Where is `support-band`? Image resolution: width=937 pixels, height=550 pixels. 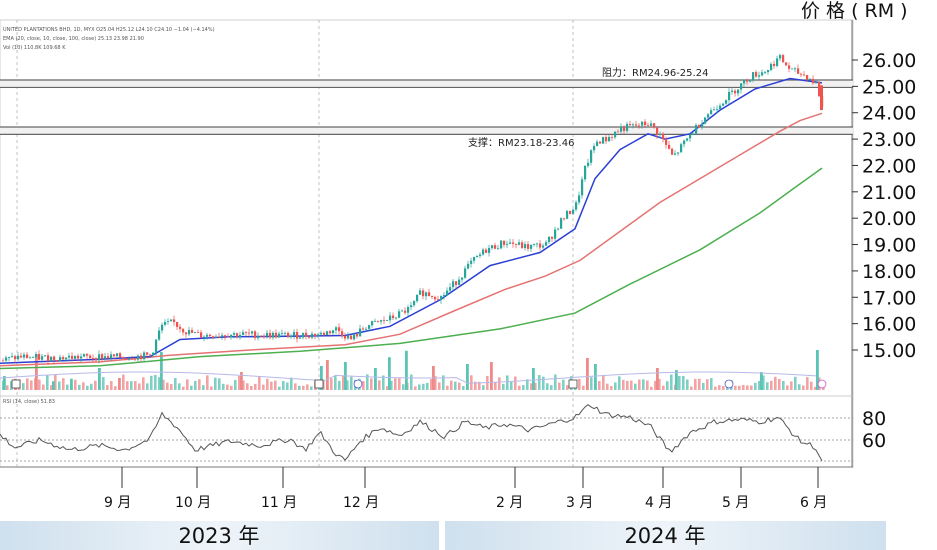 support-band is located at coordinates (426, 130).